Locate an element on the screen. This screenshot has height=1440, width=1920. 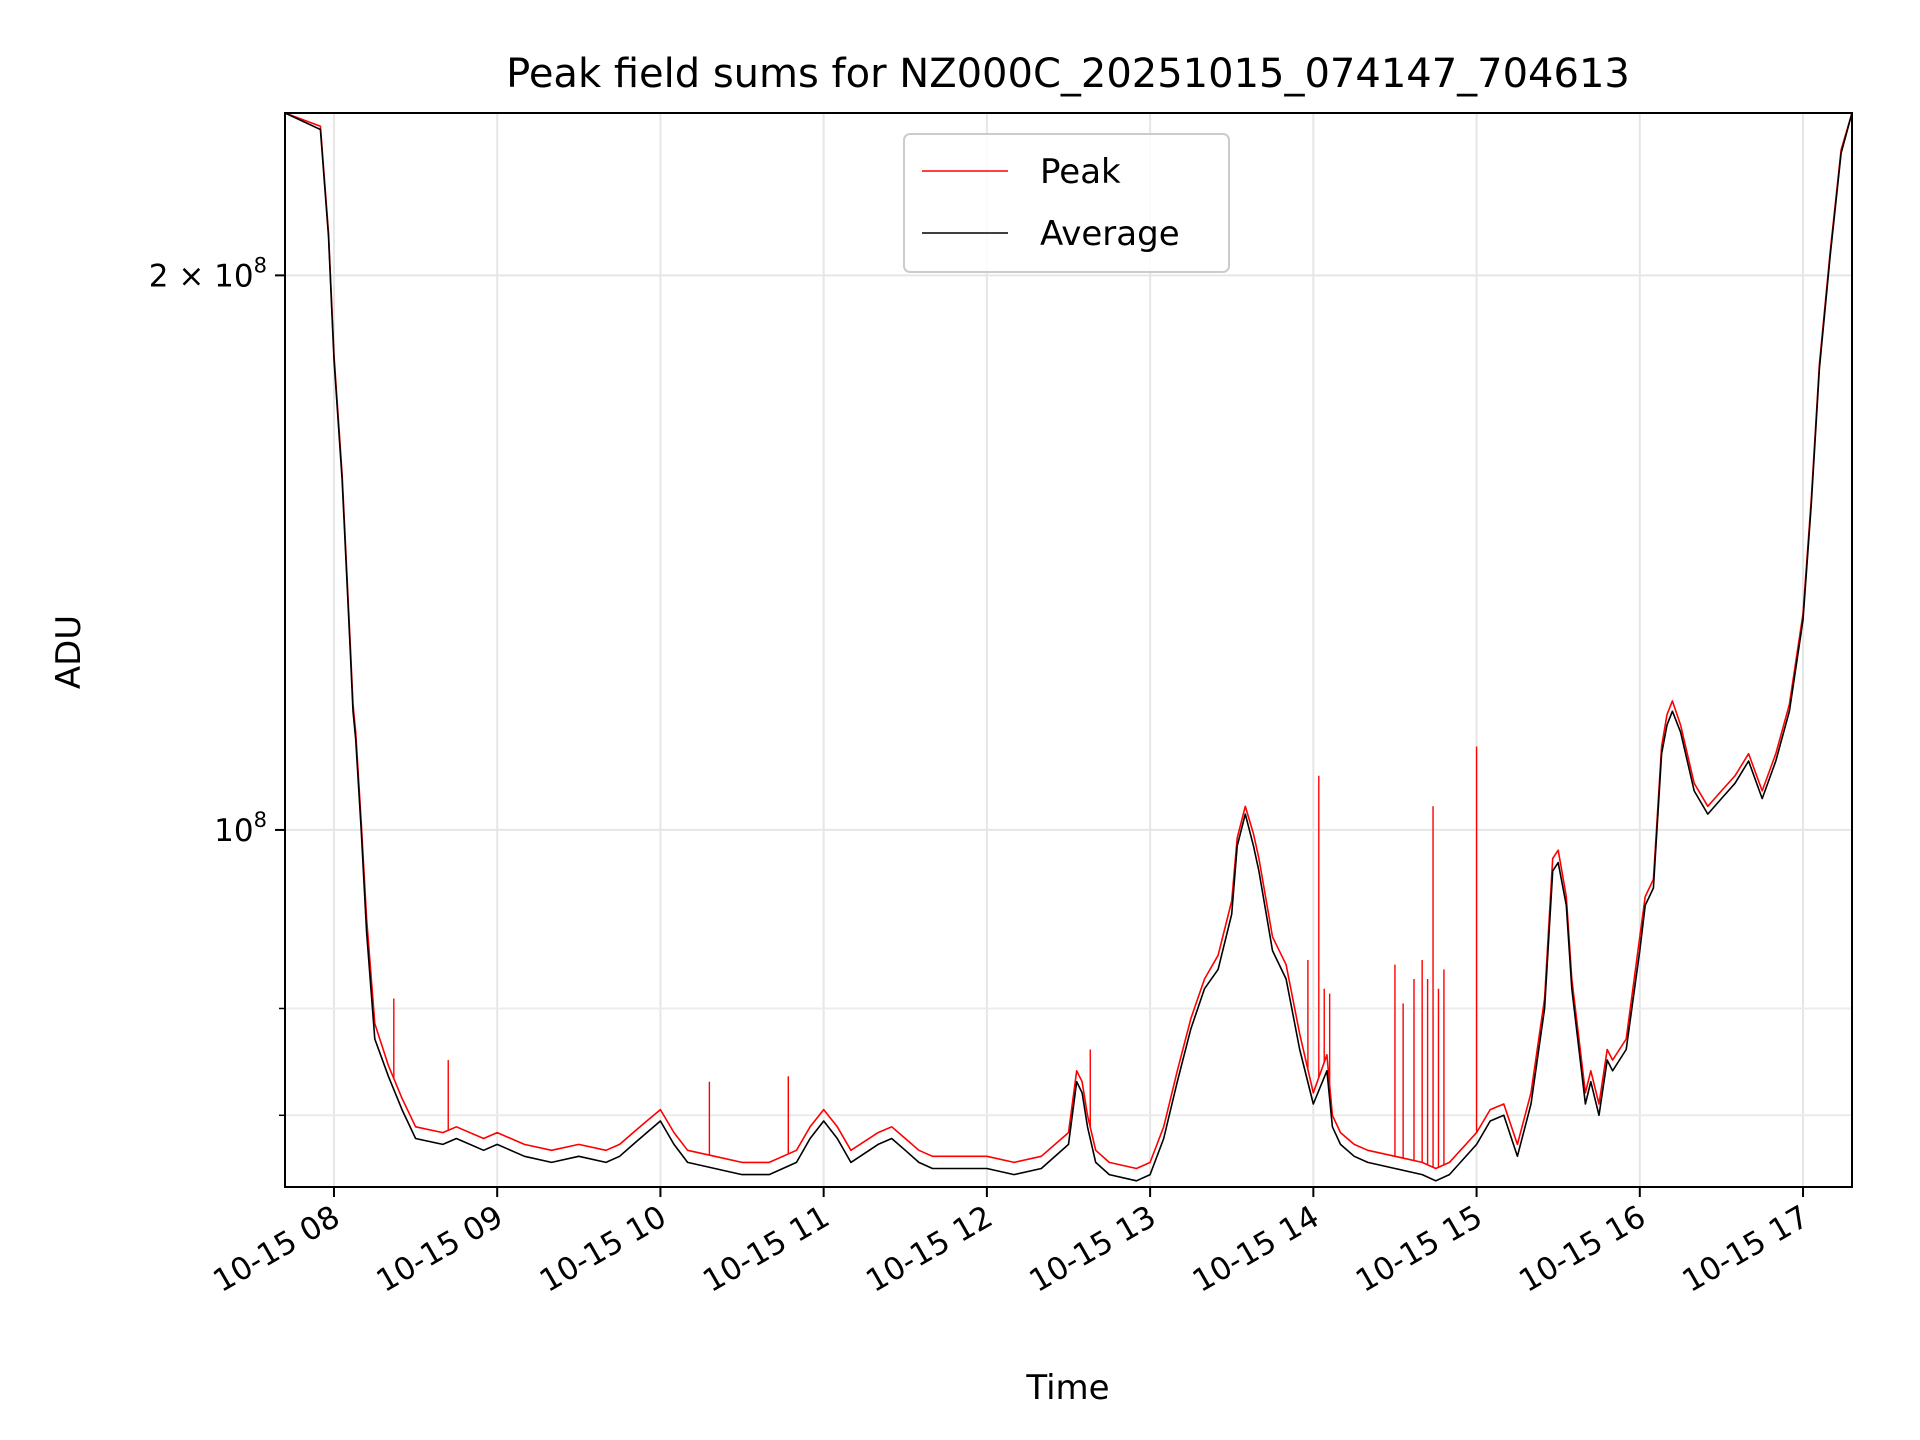
x-tick-label: 10-15 16 is located at coordinates (1582, 1249).